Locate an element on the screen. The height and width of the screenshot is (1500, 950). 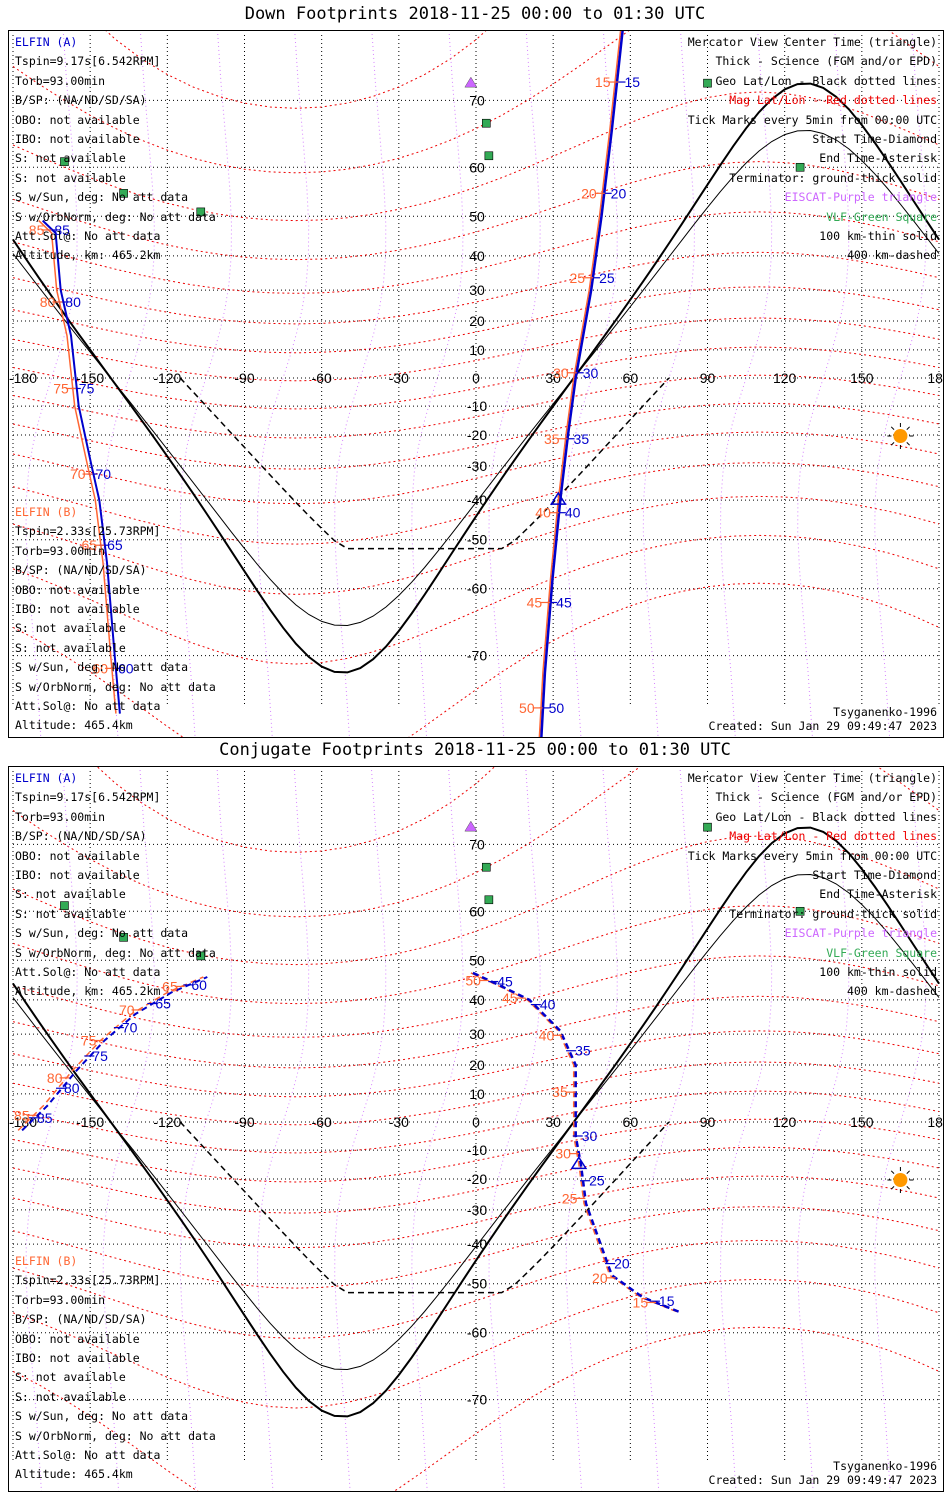
track-a-east-label: 25 is located at coordinates (597, 1181).